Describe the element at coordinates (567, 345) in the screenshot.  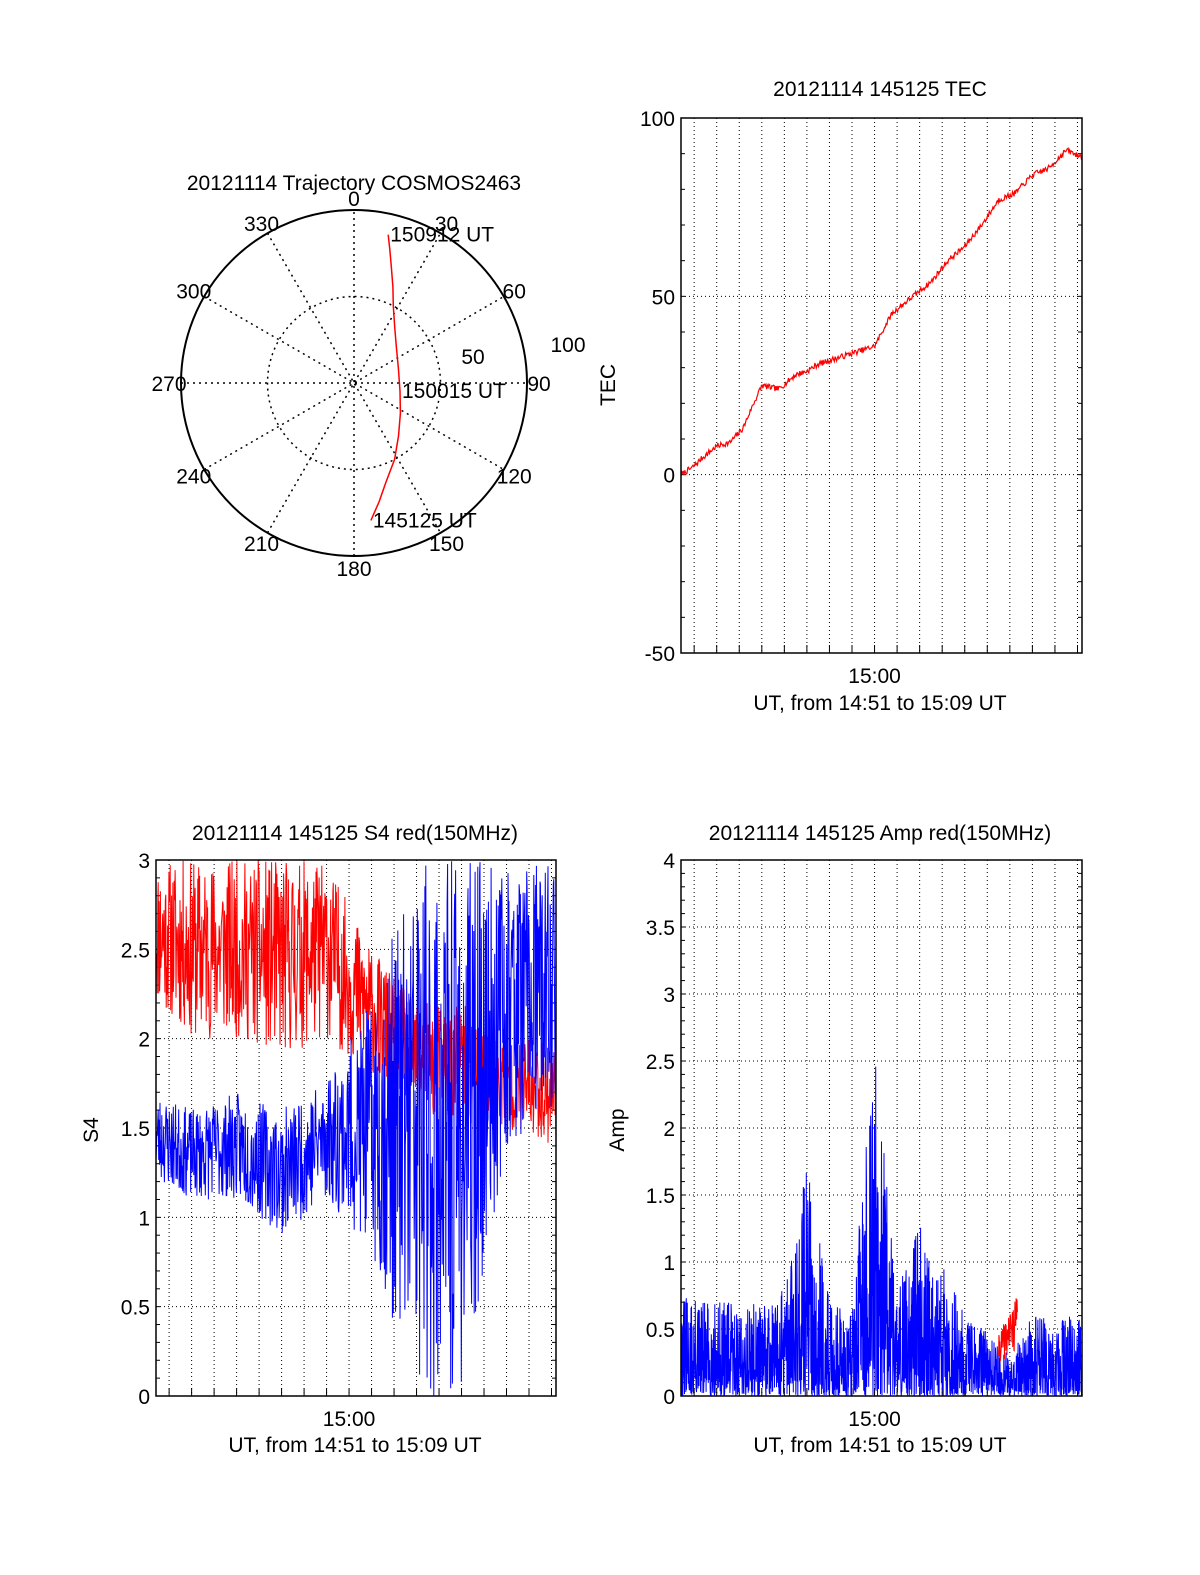
I see `polar-radius-label: 100` at that location.